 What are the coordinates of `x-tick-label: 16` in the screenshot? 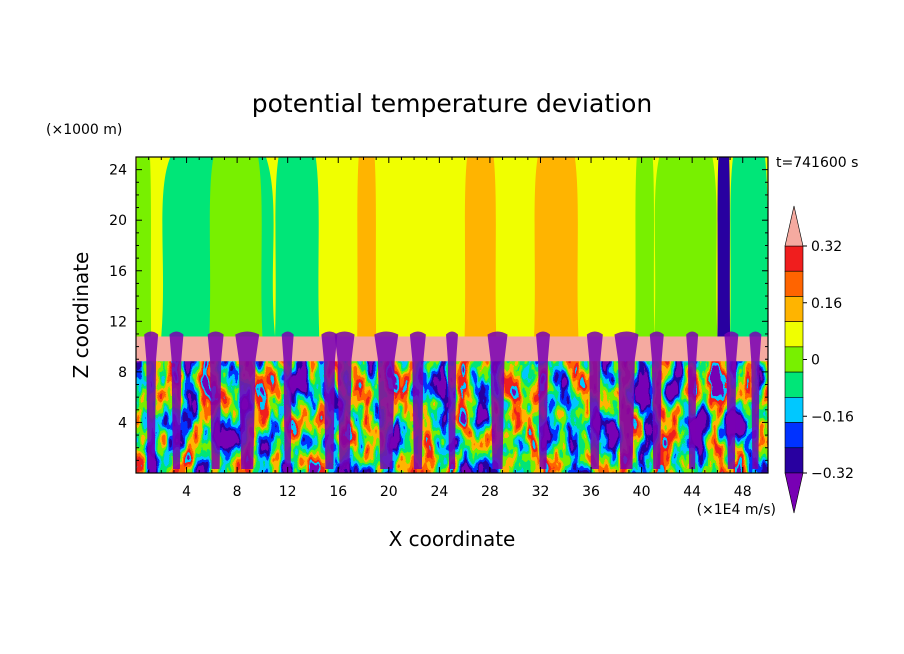 It's located at (338, 492).